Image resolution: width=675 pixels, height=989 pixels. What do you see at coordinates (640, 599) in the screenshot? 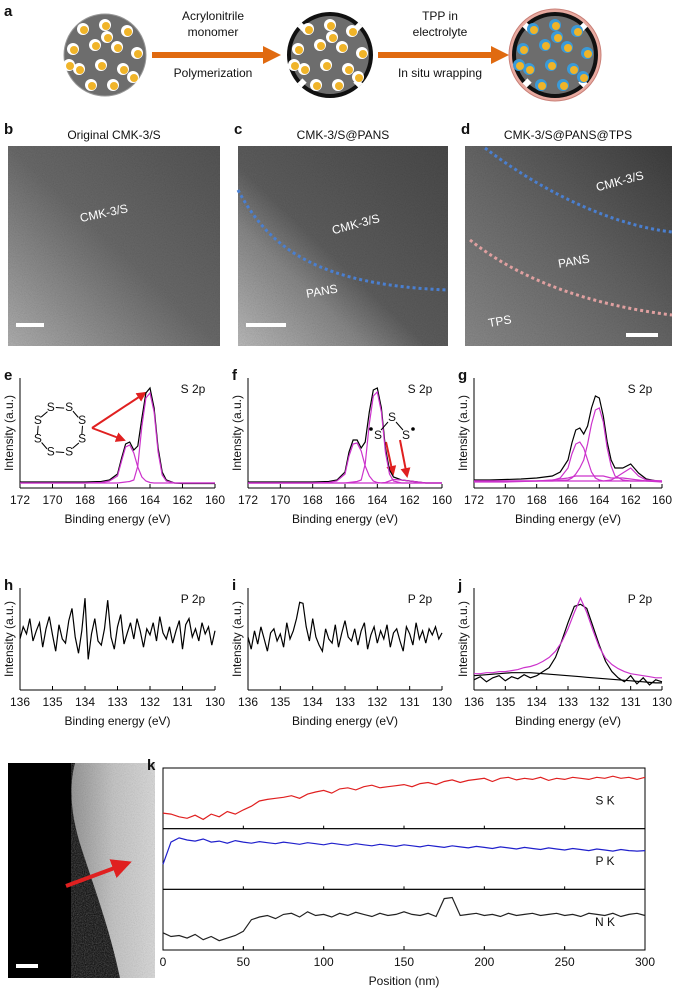
I see `annotation: P 2p` at bounding box center [640, 599].